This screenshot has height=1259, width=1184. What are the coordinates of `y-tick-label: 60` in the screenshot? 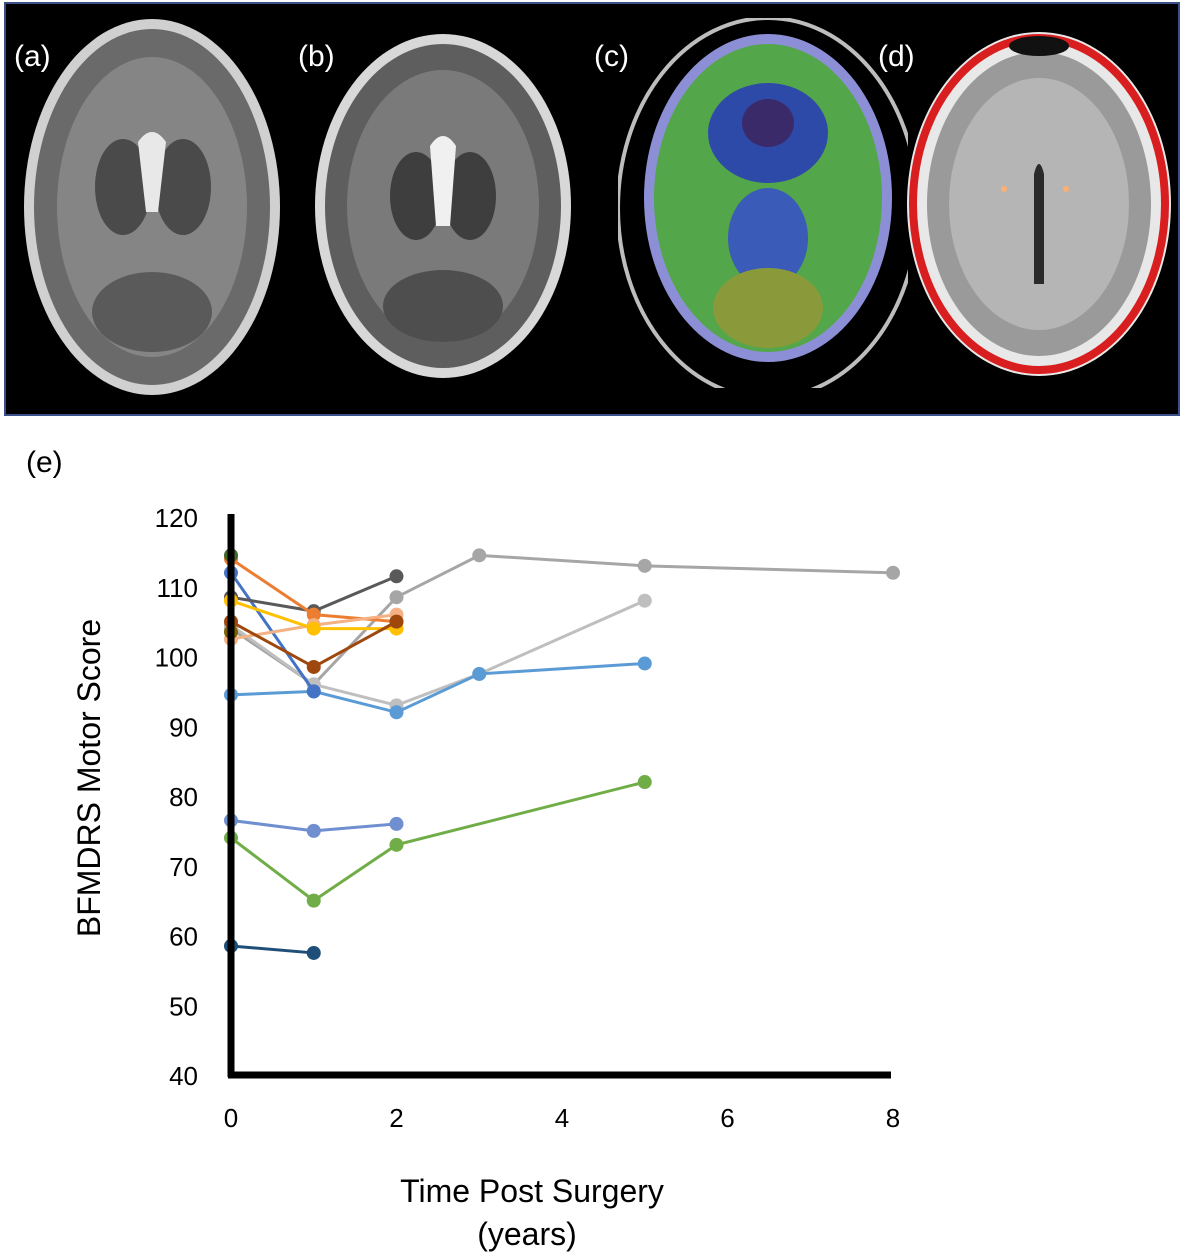 It's located at (183, 937).